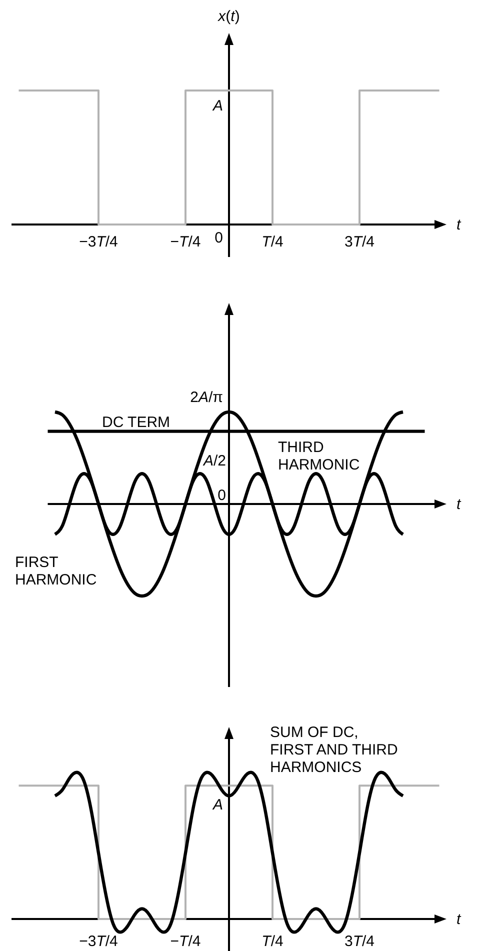 Image resolution: width=477 pixels, height=951 pixels. Describe the element at coordinates (319, 456) in the screenshot. I see `series-label: THIRD HARMONIC` at that location.